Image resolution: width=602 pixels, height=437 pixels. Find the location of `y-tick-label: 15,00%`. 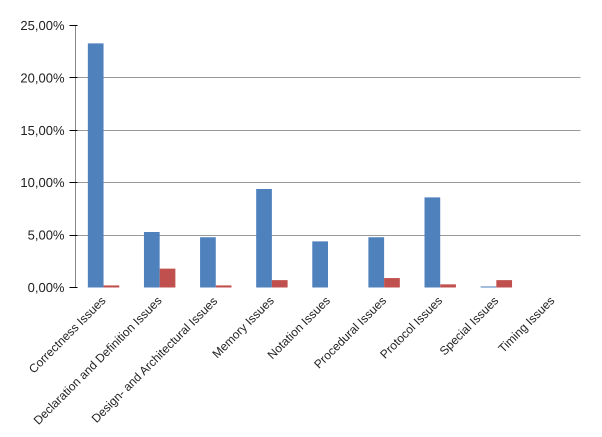

y-tick-label: 15,00% is located at coordinates (42, 130).